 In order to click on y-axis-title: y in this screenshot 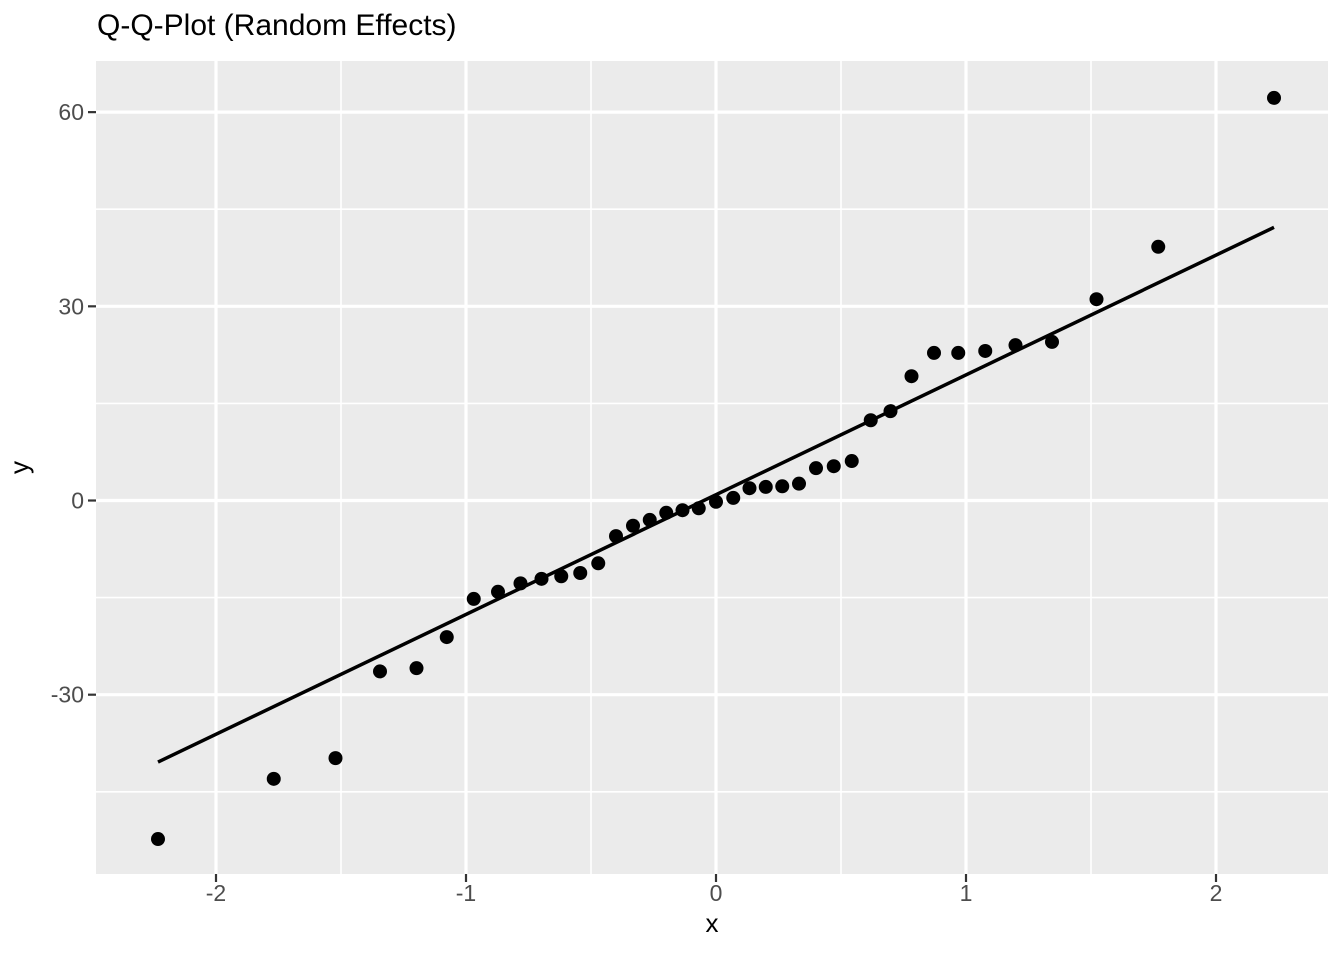, I will do `click(19, 467)`.